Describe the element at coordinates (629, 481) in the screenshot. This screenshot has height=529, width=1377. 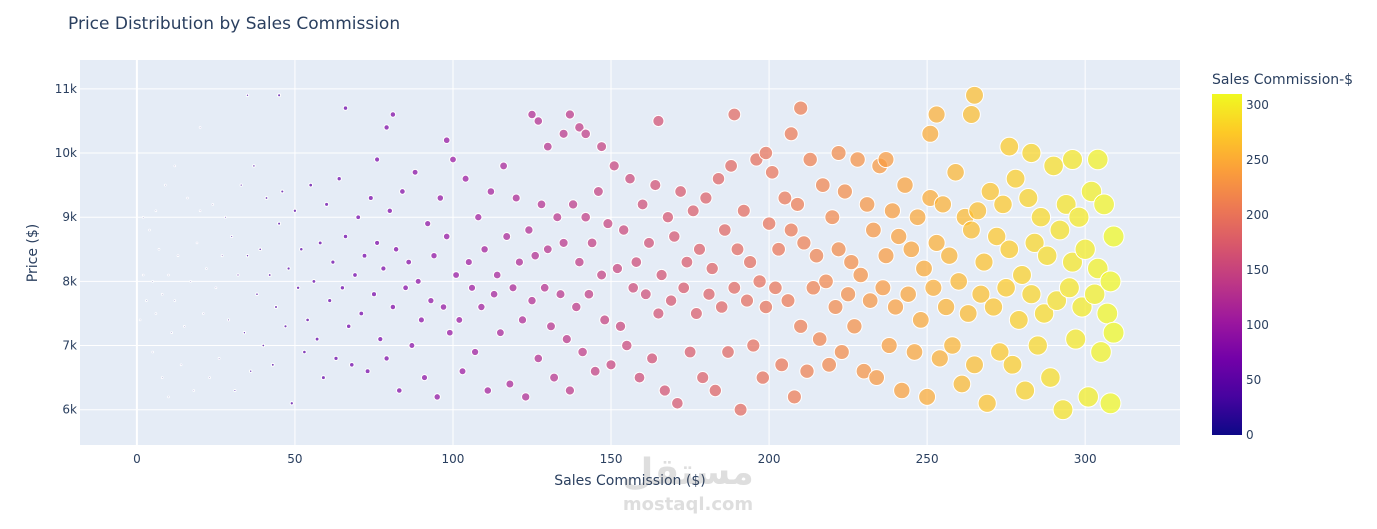
I see `x-axis-title: Sales Commission ($)` at that location.